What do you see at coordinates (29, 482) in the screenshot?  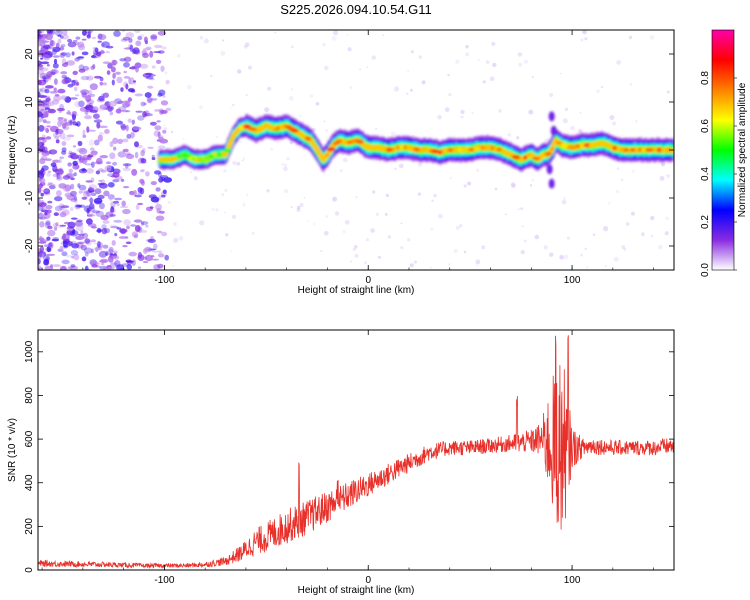 I see `snr-y-tick-label: 400` at bounding box center [29, 482].